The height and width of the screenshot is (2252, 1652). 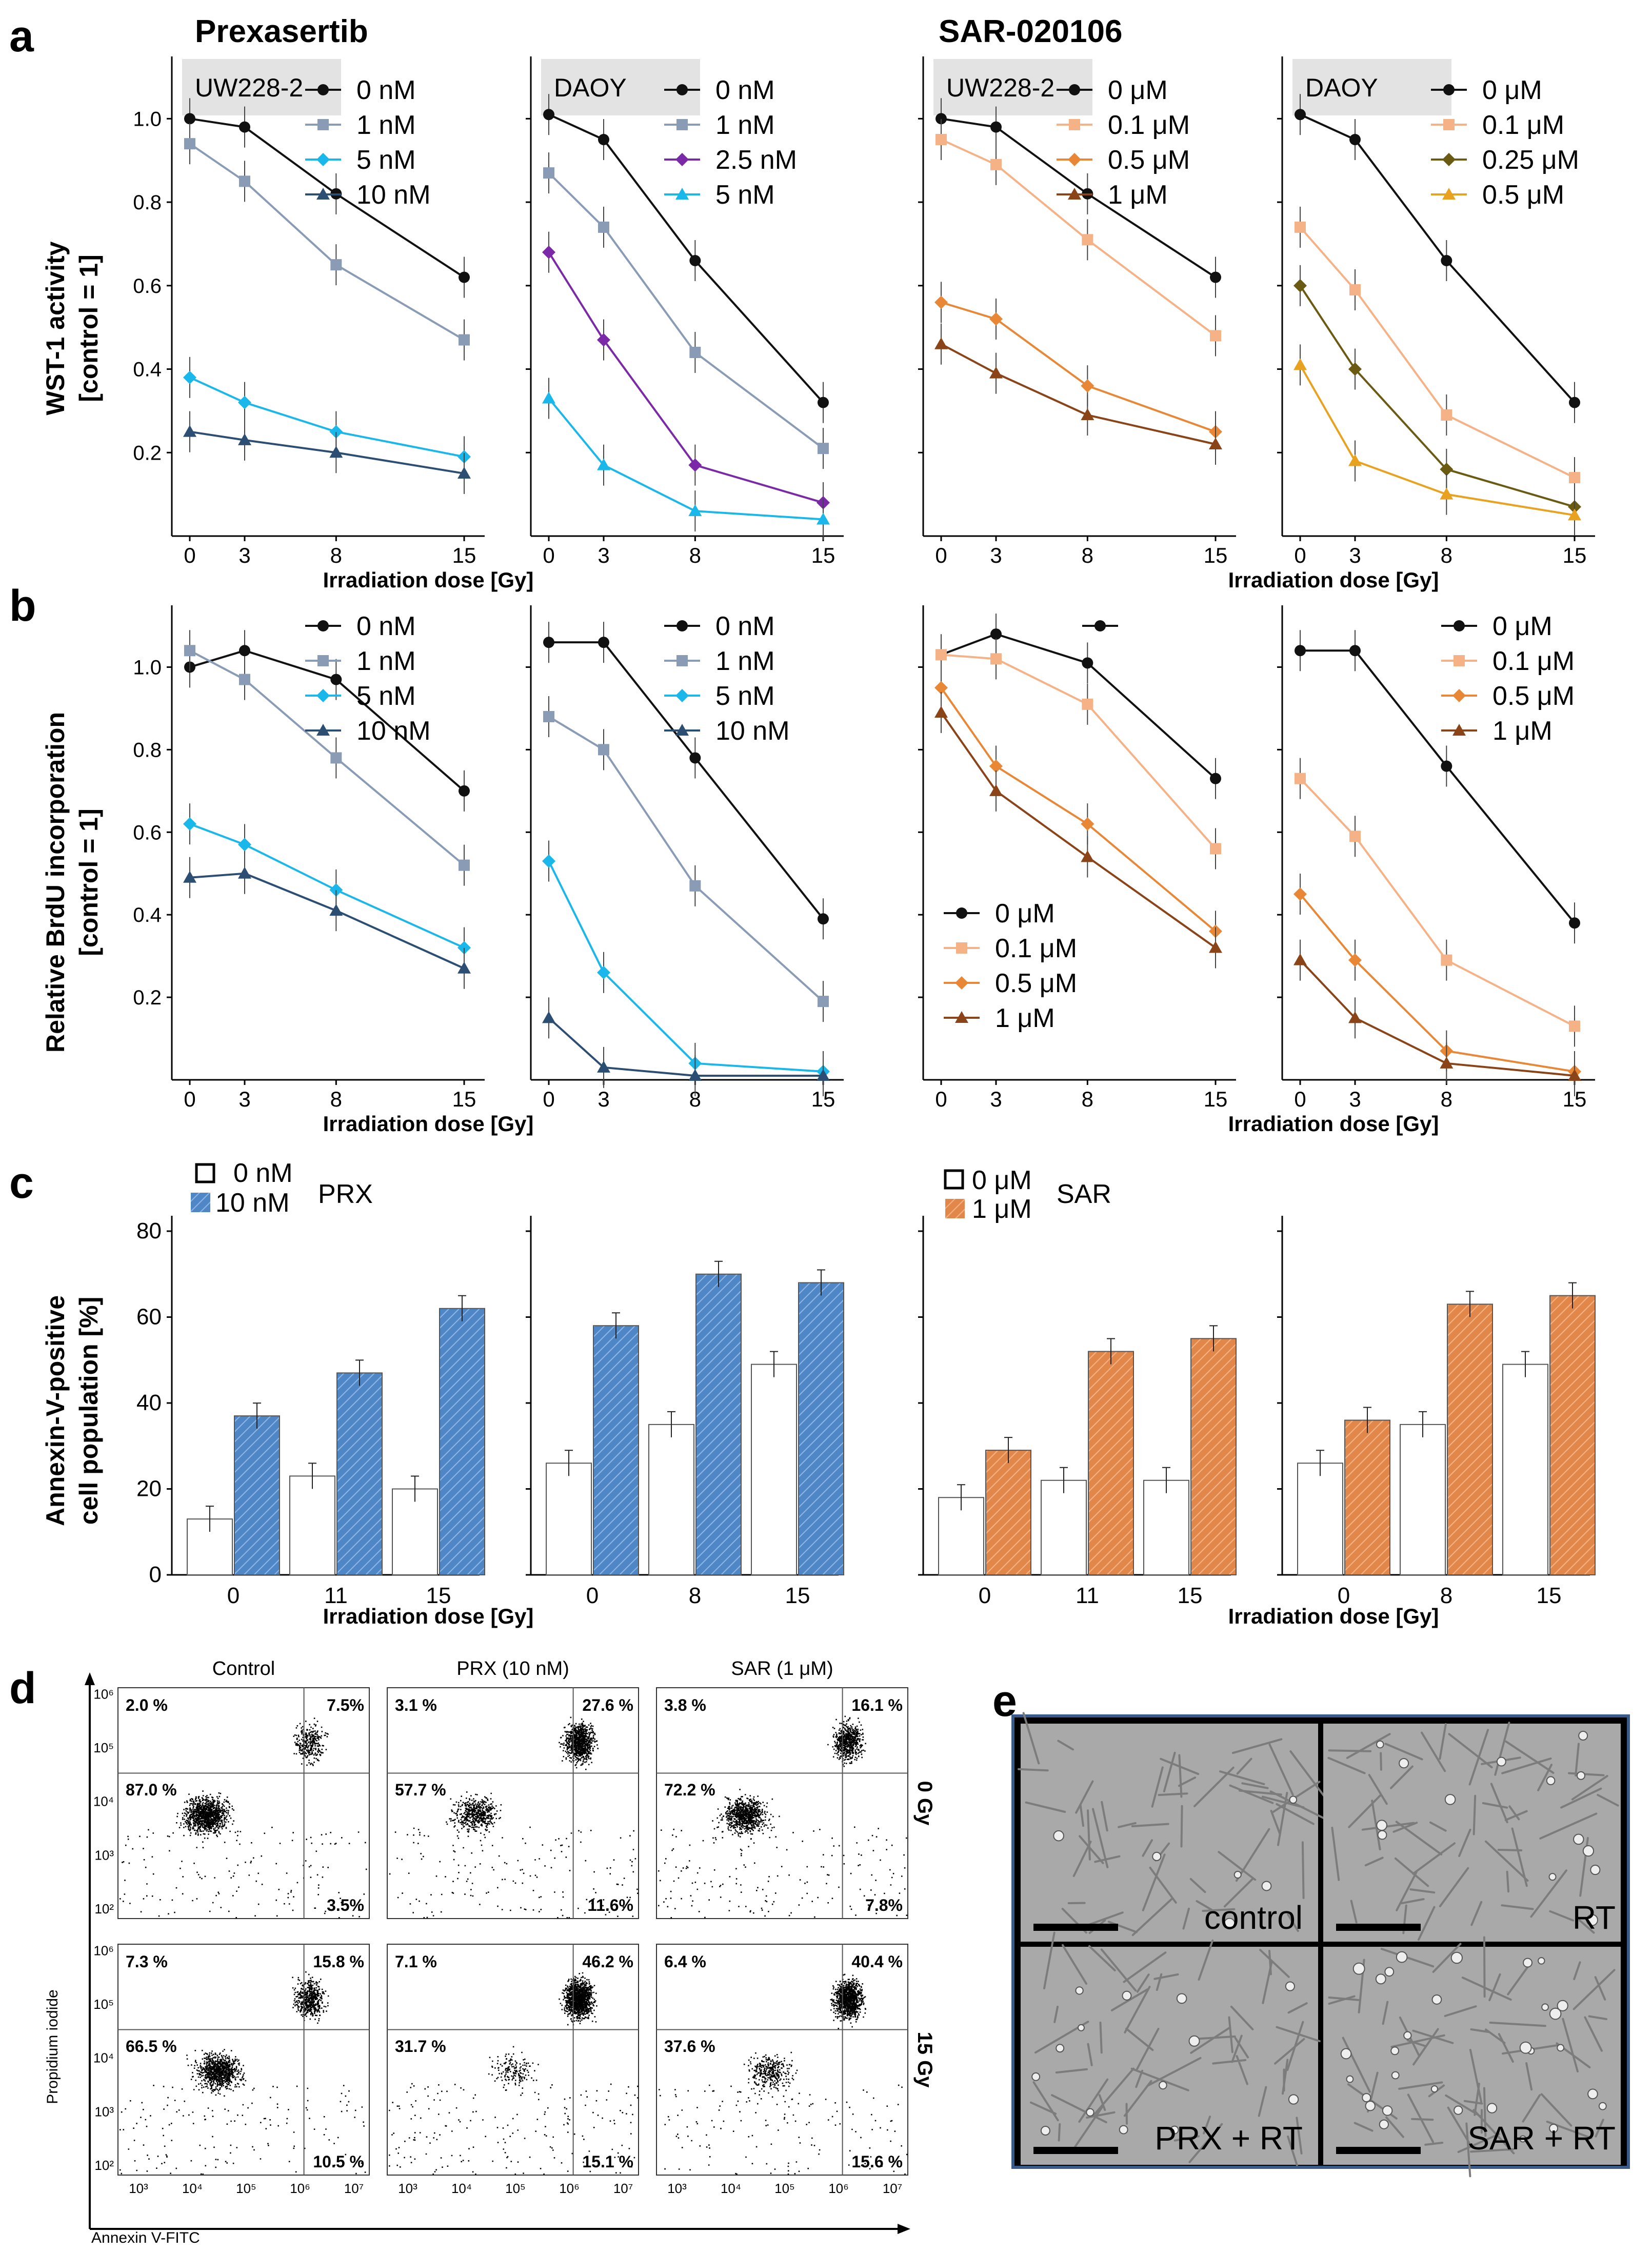 I want to click on legend-label-1um: 1 μM, so click(x=1002, y=1209).